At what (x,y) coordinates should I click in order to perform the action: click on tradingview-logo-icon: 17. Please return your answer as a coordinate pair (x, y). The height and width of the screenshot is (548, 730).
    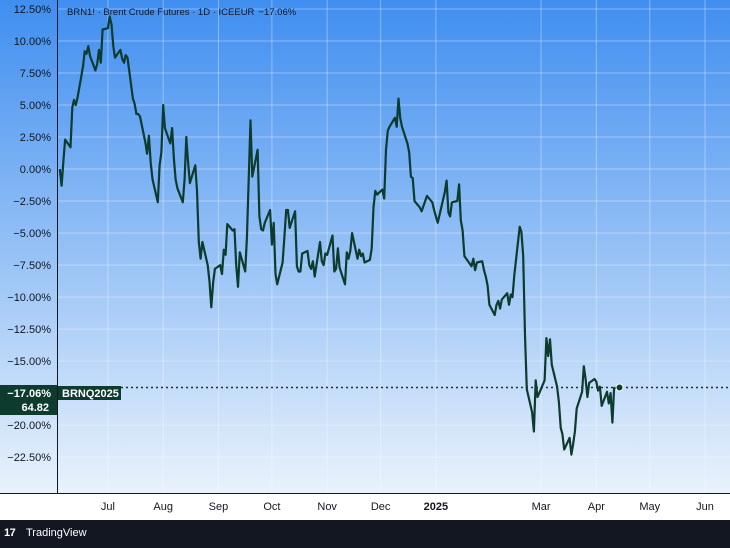
    Looking at the image, I should click on (10, 533).